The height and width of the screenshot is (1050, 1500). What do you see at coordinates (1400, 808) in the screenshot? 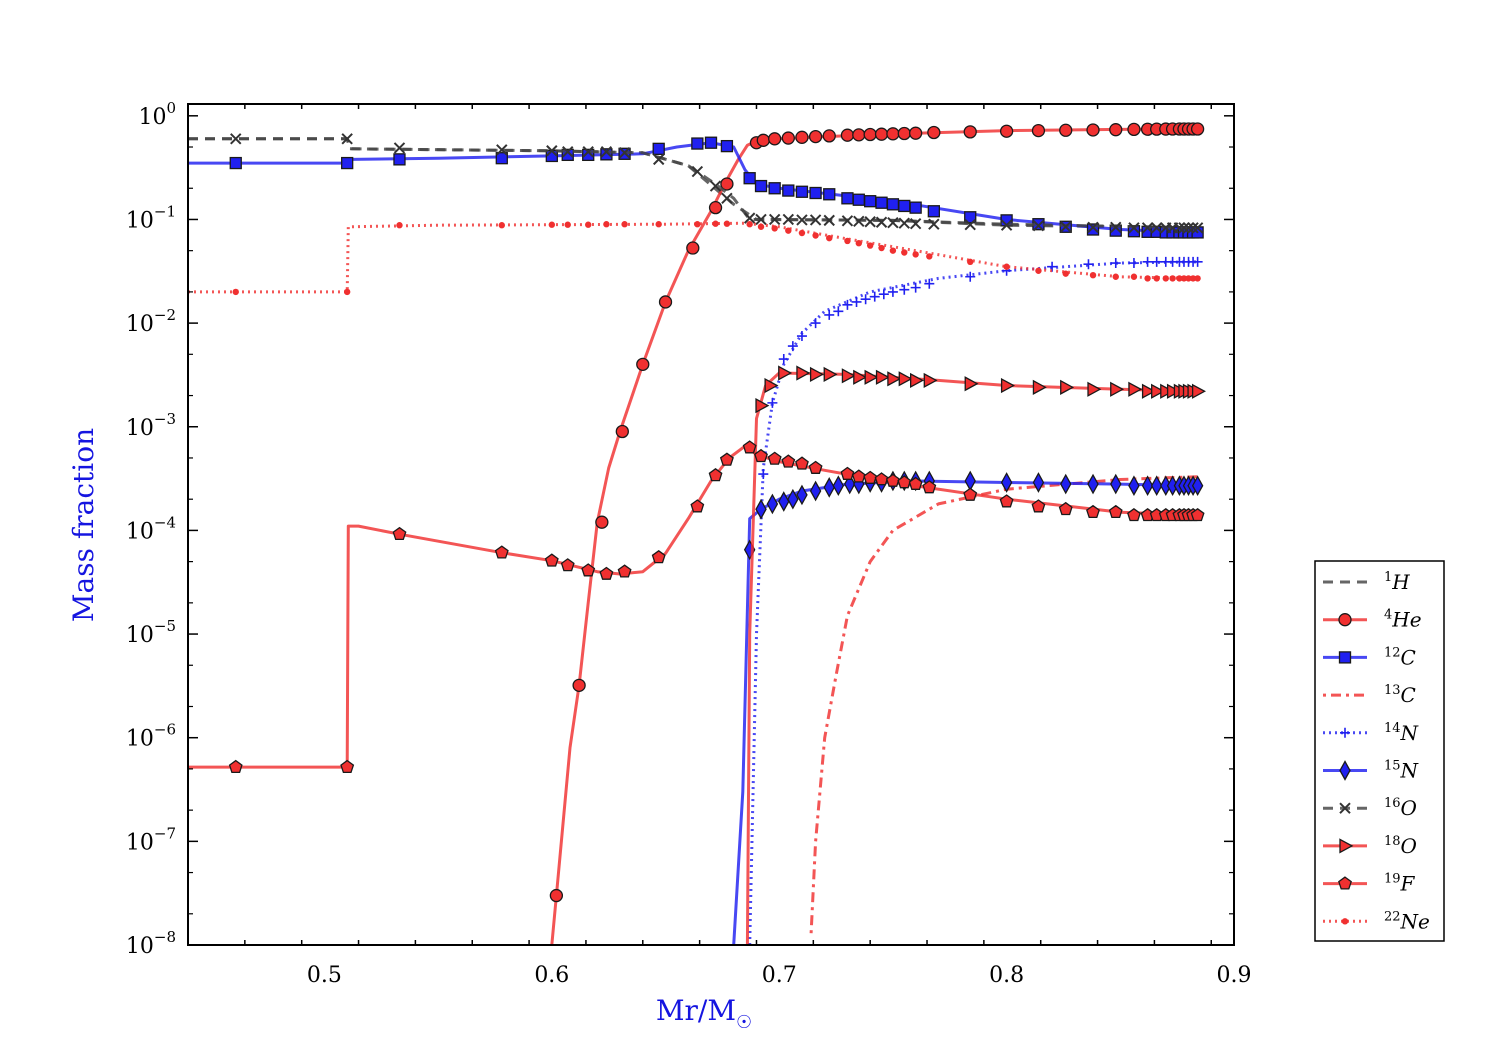
I see `legend-label: 16O` at bounding box center [1400, 808].